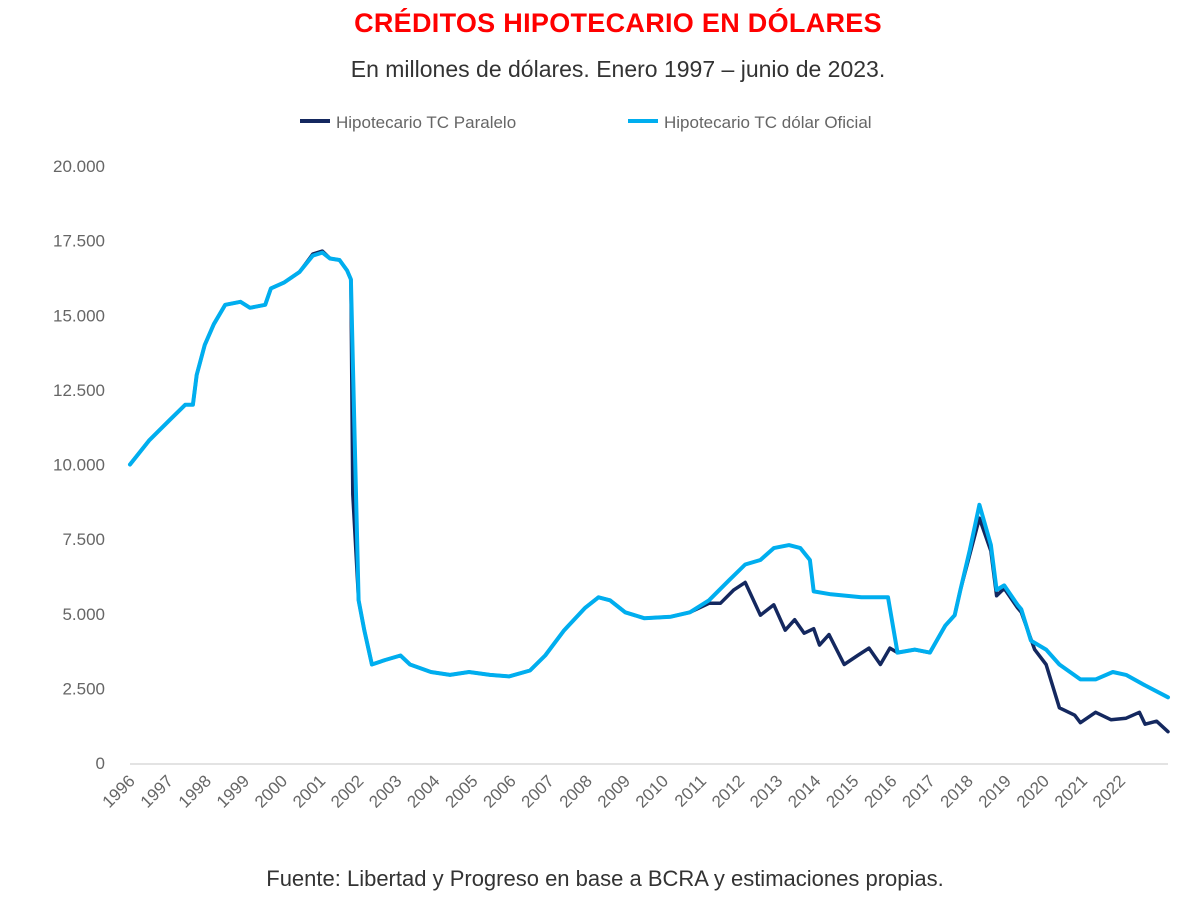 This screenshot has width=1200, height=923. Describe the element at coordinates (423, 791) in the screenshot. I see `x-tick-label: 2004` at that location.